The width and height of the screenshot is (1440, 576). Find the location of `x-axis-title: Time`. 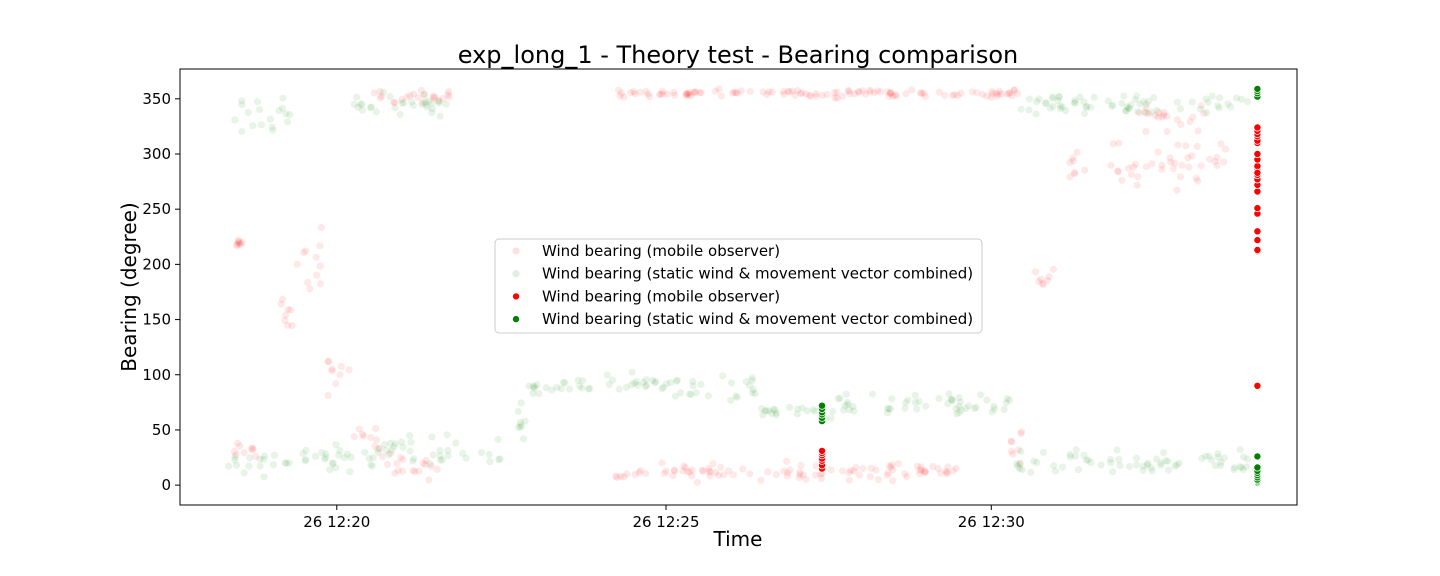

x-axis-title: Time is located at coordinates (738, 539).